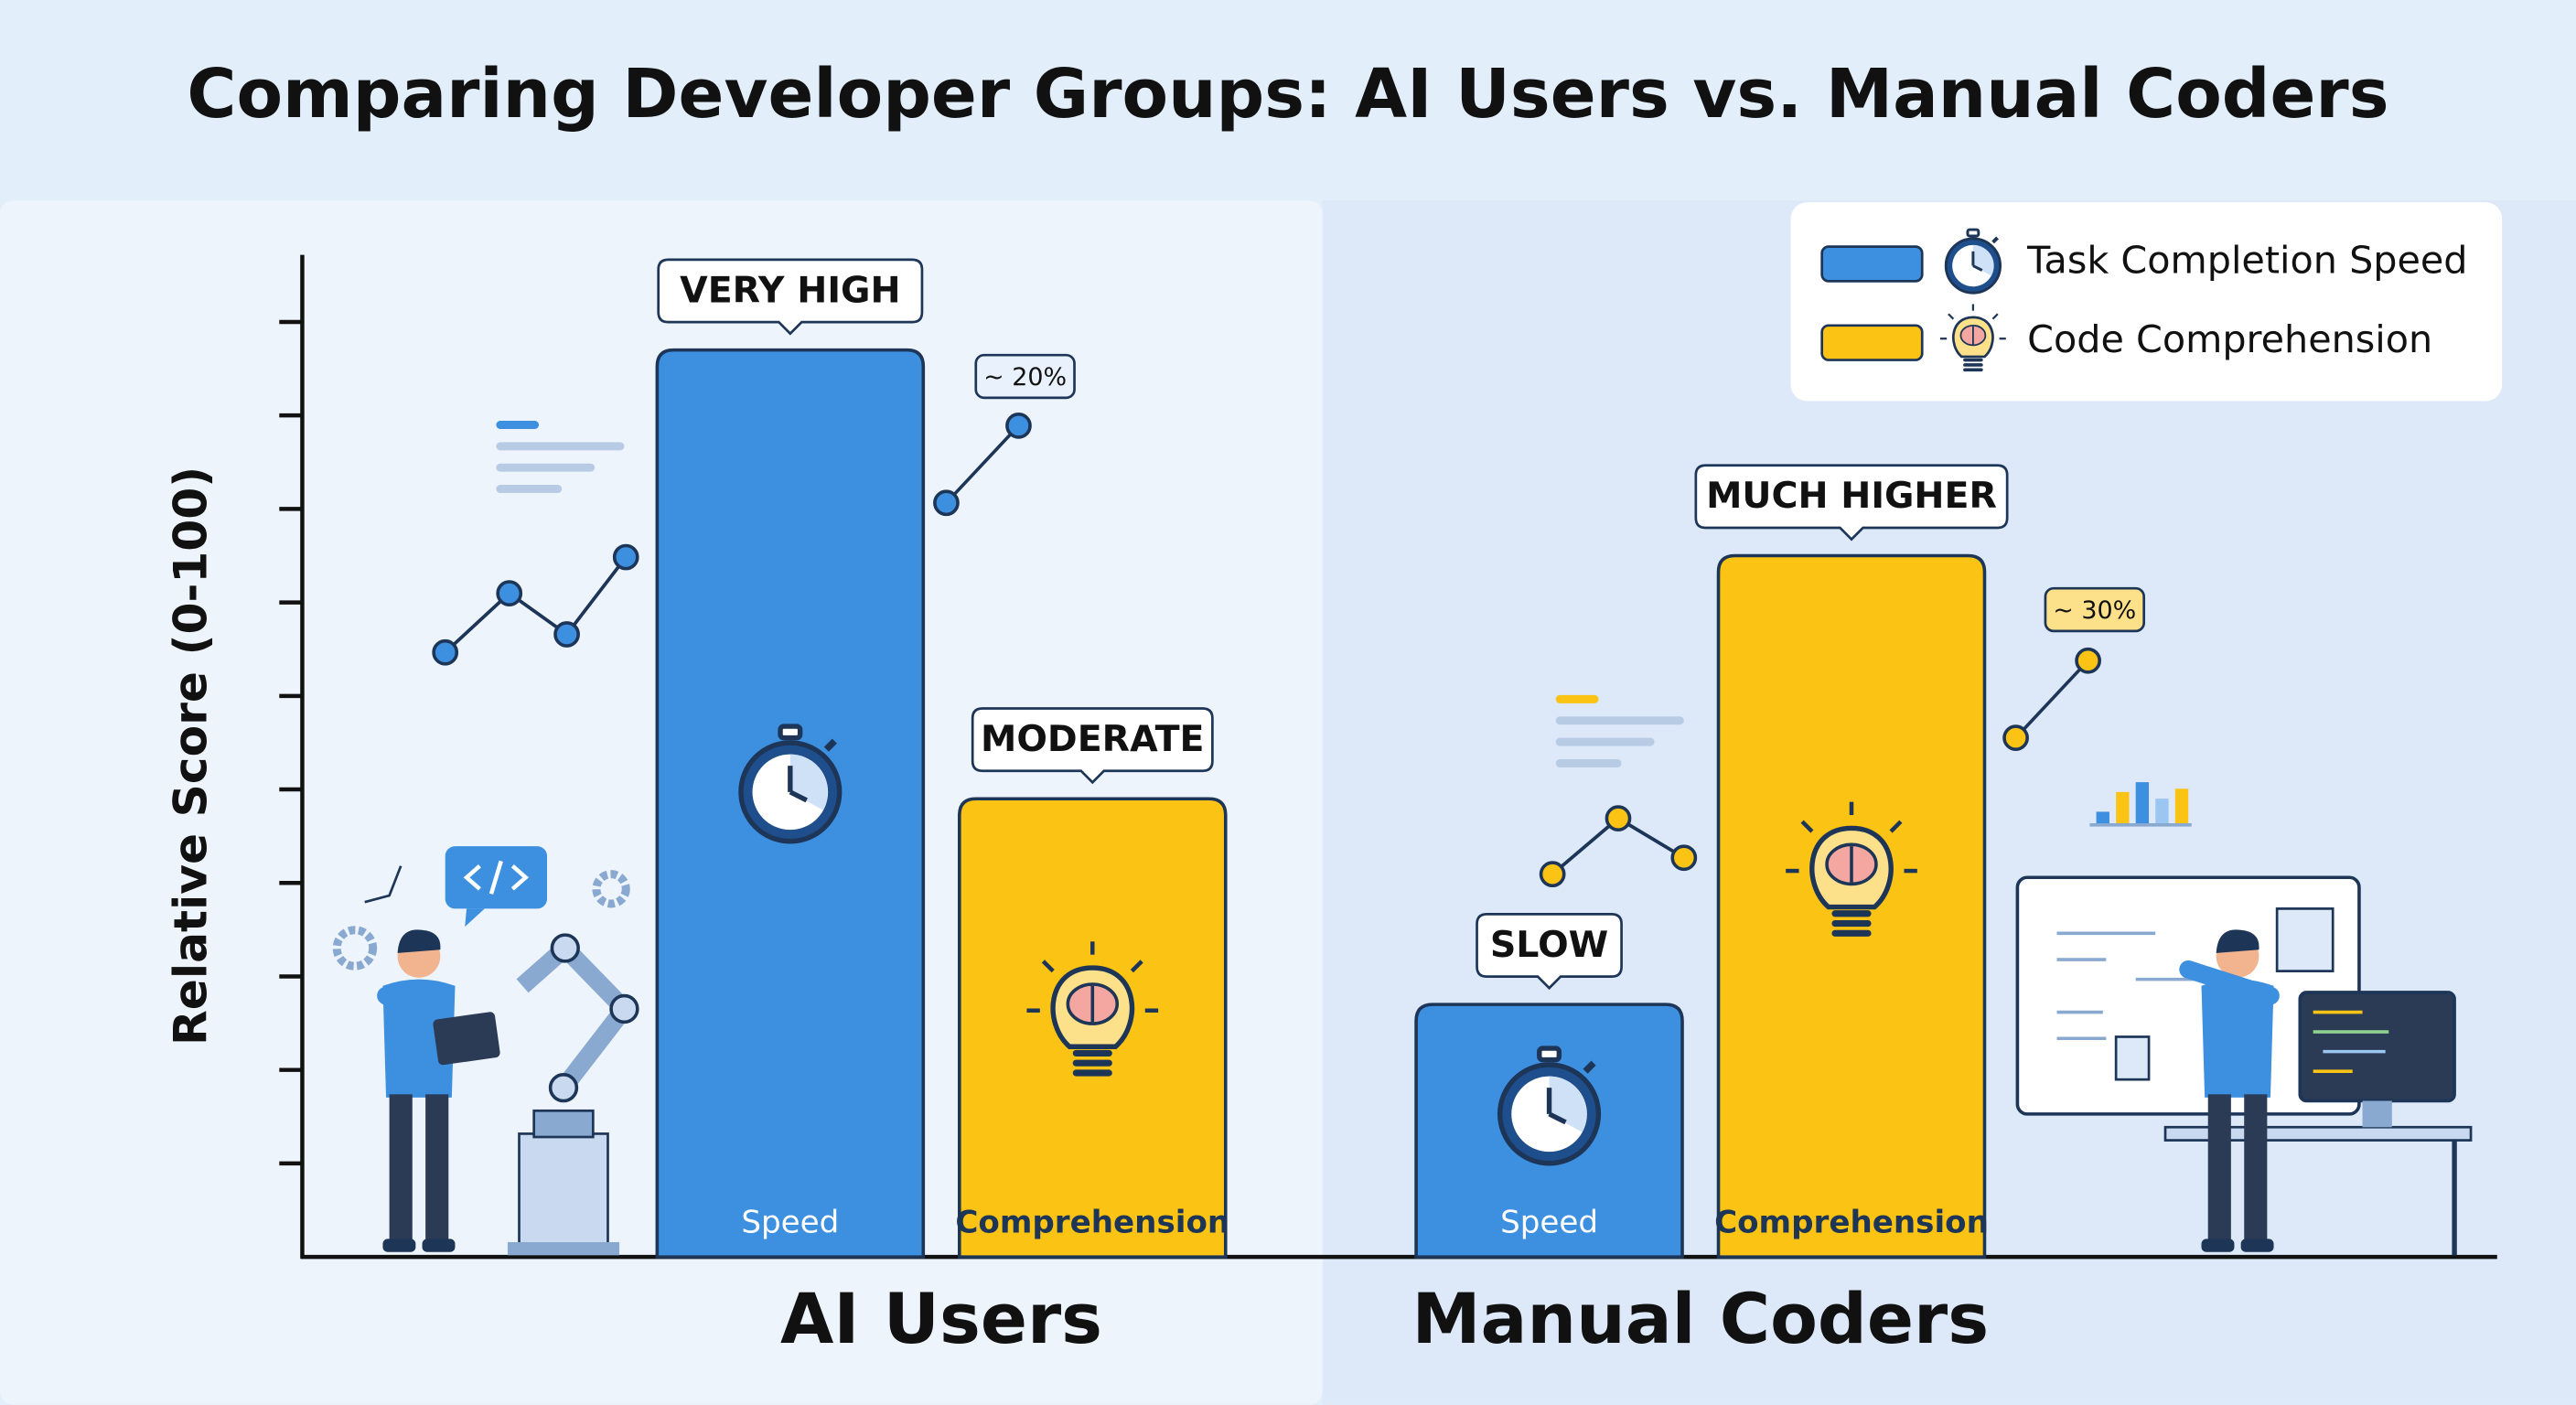  What do you see at coordinates (575, 1016) in the screenshot?
I see `robot-arm` at bounding box center [575, 1016].